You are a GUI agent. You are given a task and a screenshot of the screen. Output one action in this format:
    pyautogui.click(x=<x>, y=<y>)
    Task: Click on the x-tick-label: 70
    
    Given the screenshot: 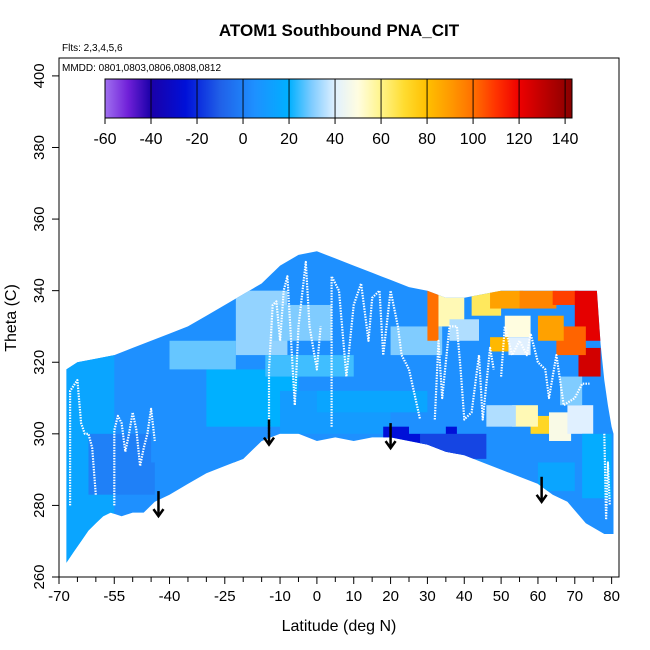 What is the action you would take?
    pyautogui.click(x=574, y=596)
    